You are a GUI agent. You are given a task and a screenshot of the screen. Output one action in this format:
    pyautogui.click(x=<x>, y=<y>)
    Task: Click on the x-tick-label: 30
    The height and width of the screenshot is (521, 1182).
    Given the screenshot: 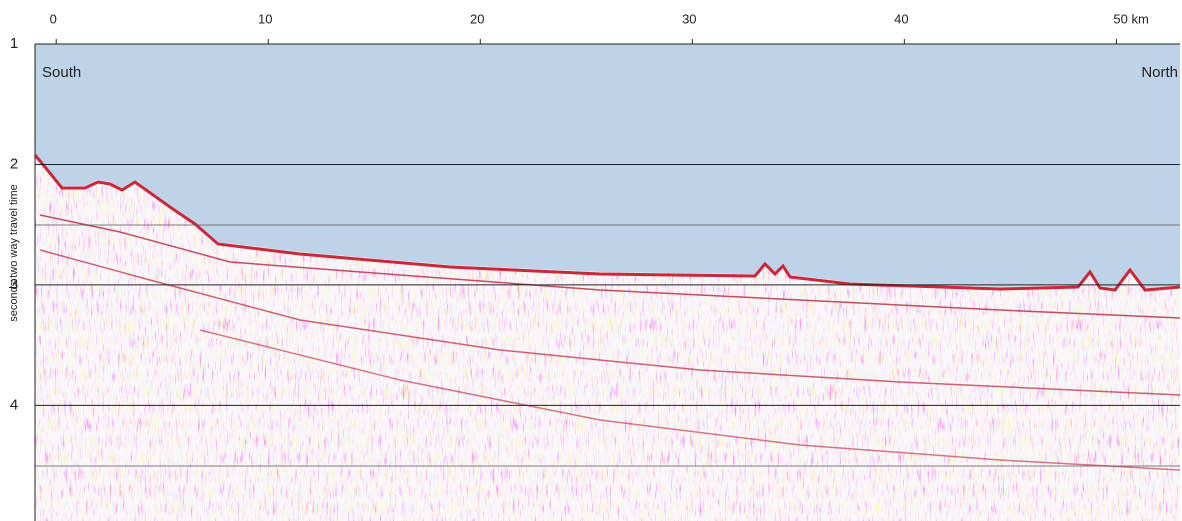 What is the action you would take?
    pyautogui.click(x=689, y=18)
    